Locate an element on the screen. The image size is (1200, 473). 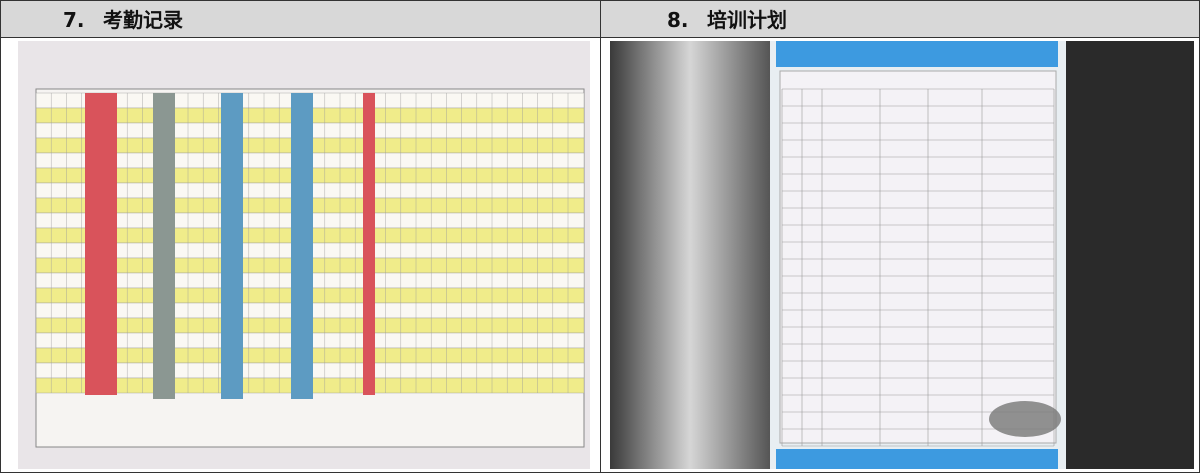
bottom-bar is located at coordinates (917, 459).